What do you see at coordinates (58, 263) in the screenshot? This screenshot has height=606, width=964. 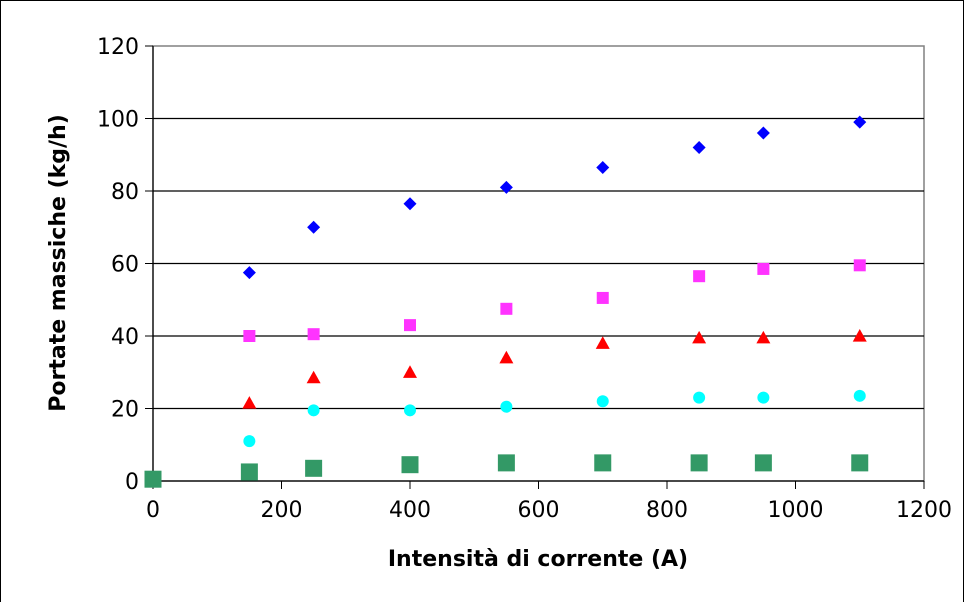 I see `y-axis-title: Portate massiche (kg/h)` at bounding box center [58, 263].